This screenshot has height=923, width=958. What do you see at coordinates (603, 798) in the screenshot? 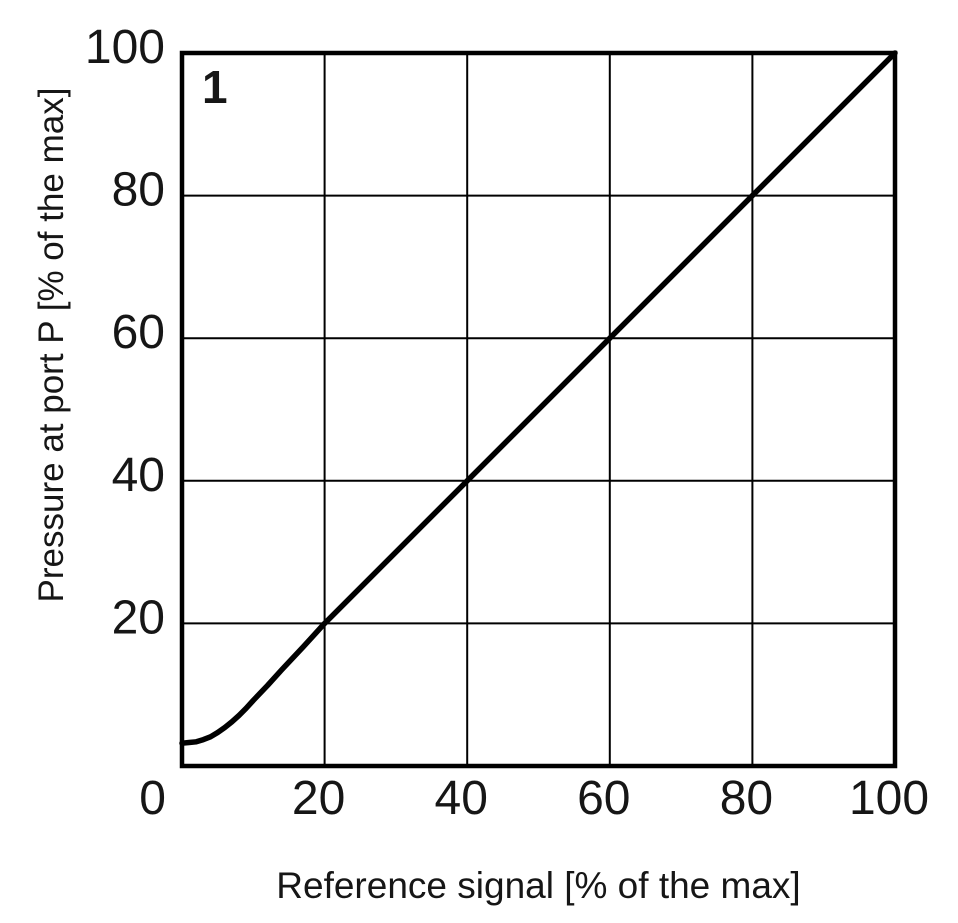
I see `x-tick-label: 60` at bounding box center [603, 798].